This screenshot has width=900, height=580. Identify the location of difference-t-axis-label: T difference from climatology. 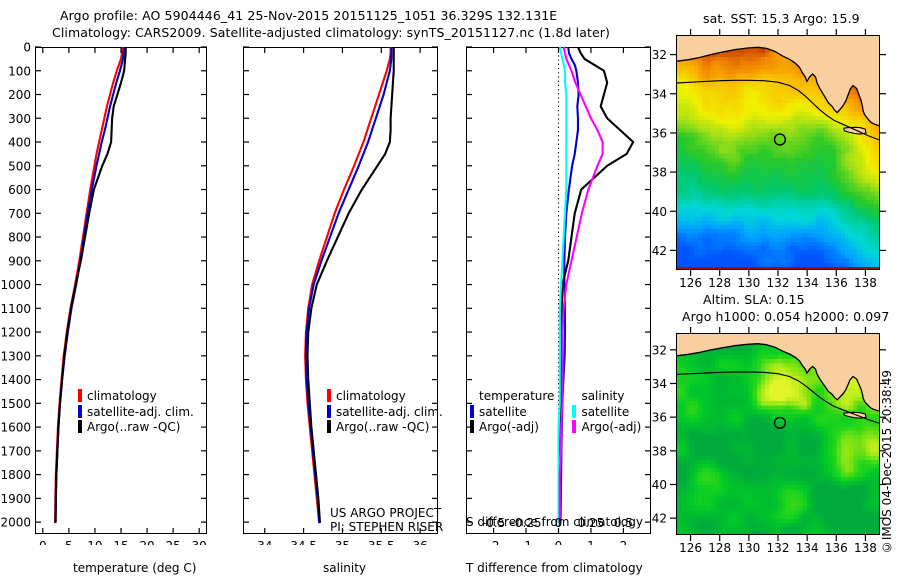
(554, 568).